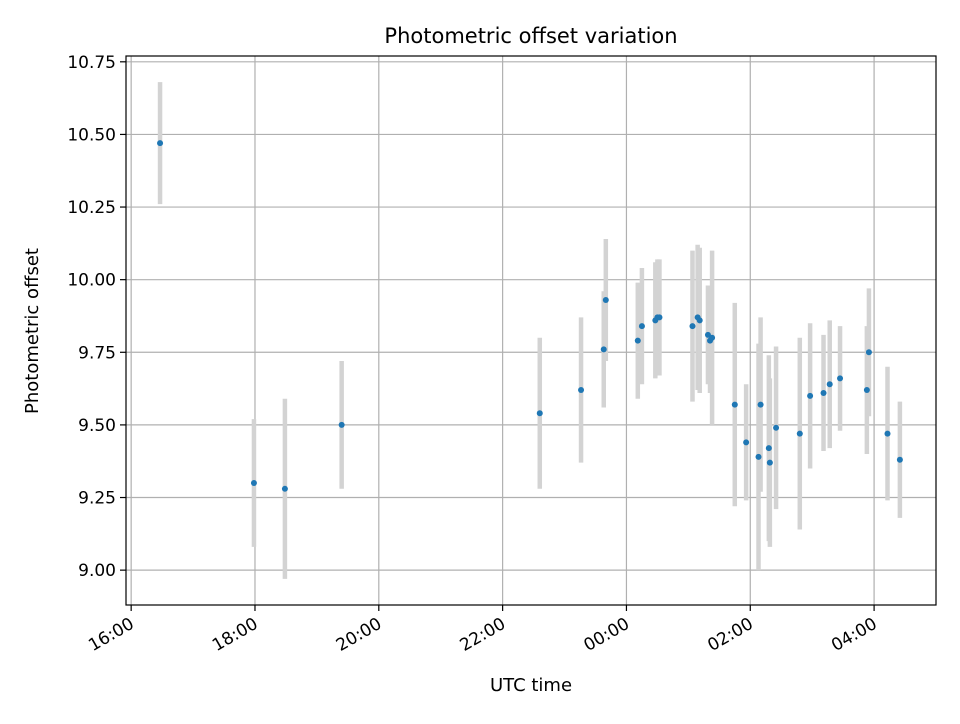  I want to click on y-tick-label: 10.50, so click(91, 135).